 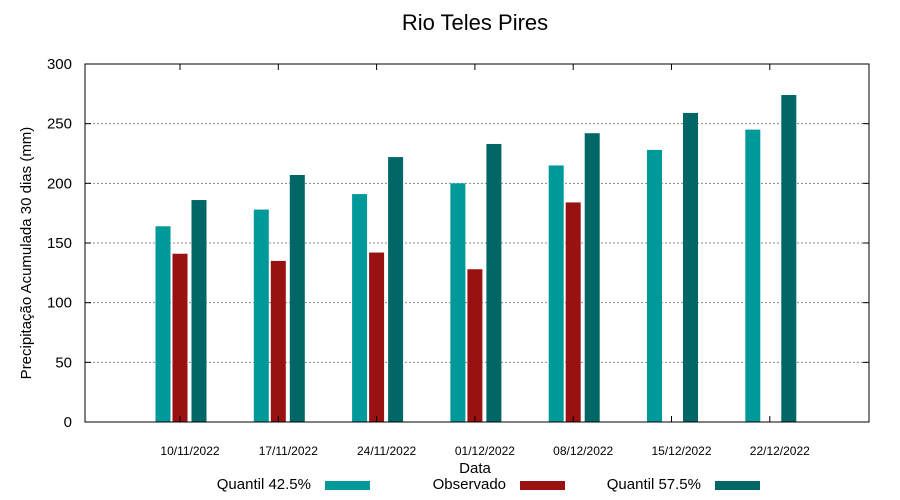 I want to click on x-tick-label: 01/12/2022, so click(x=485, y=451).